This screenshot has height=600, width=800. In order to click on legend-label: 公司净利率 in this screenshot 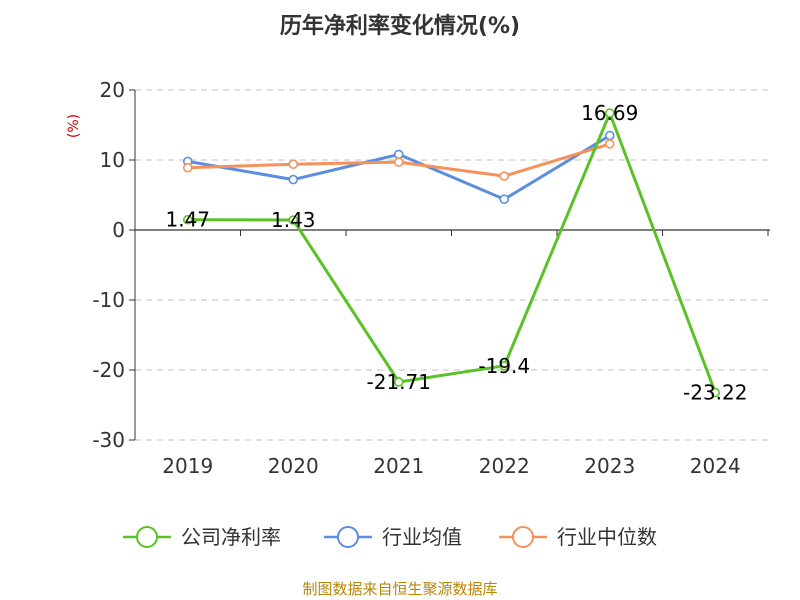, I will do `click(231, 537)`.